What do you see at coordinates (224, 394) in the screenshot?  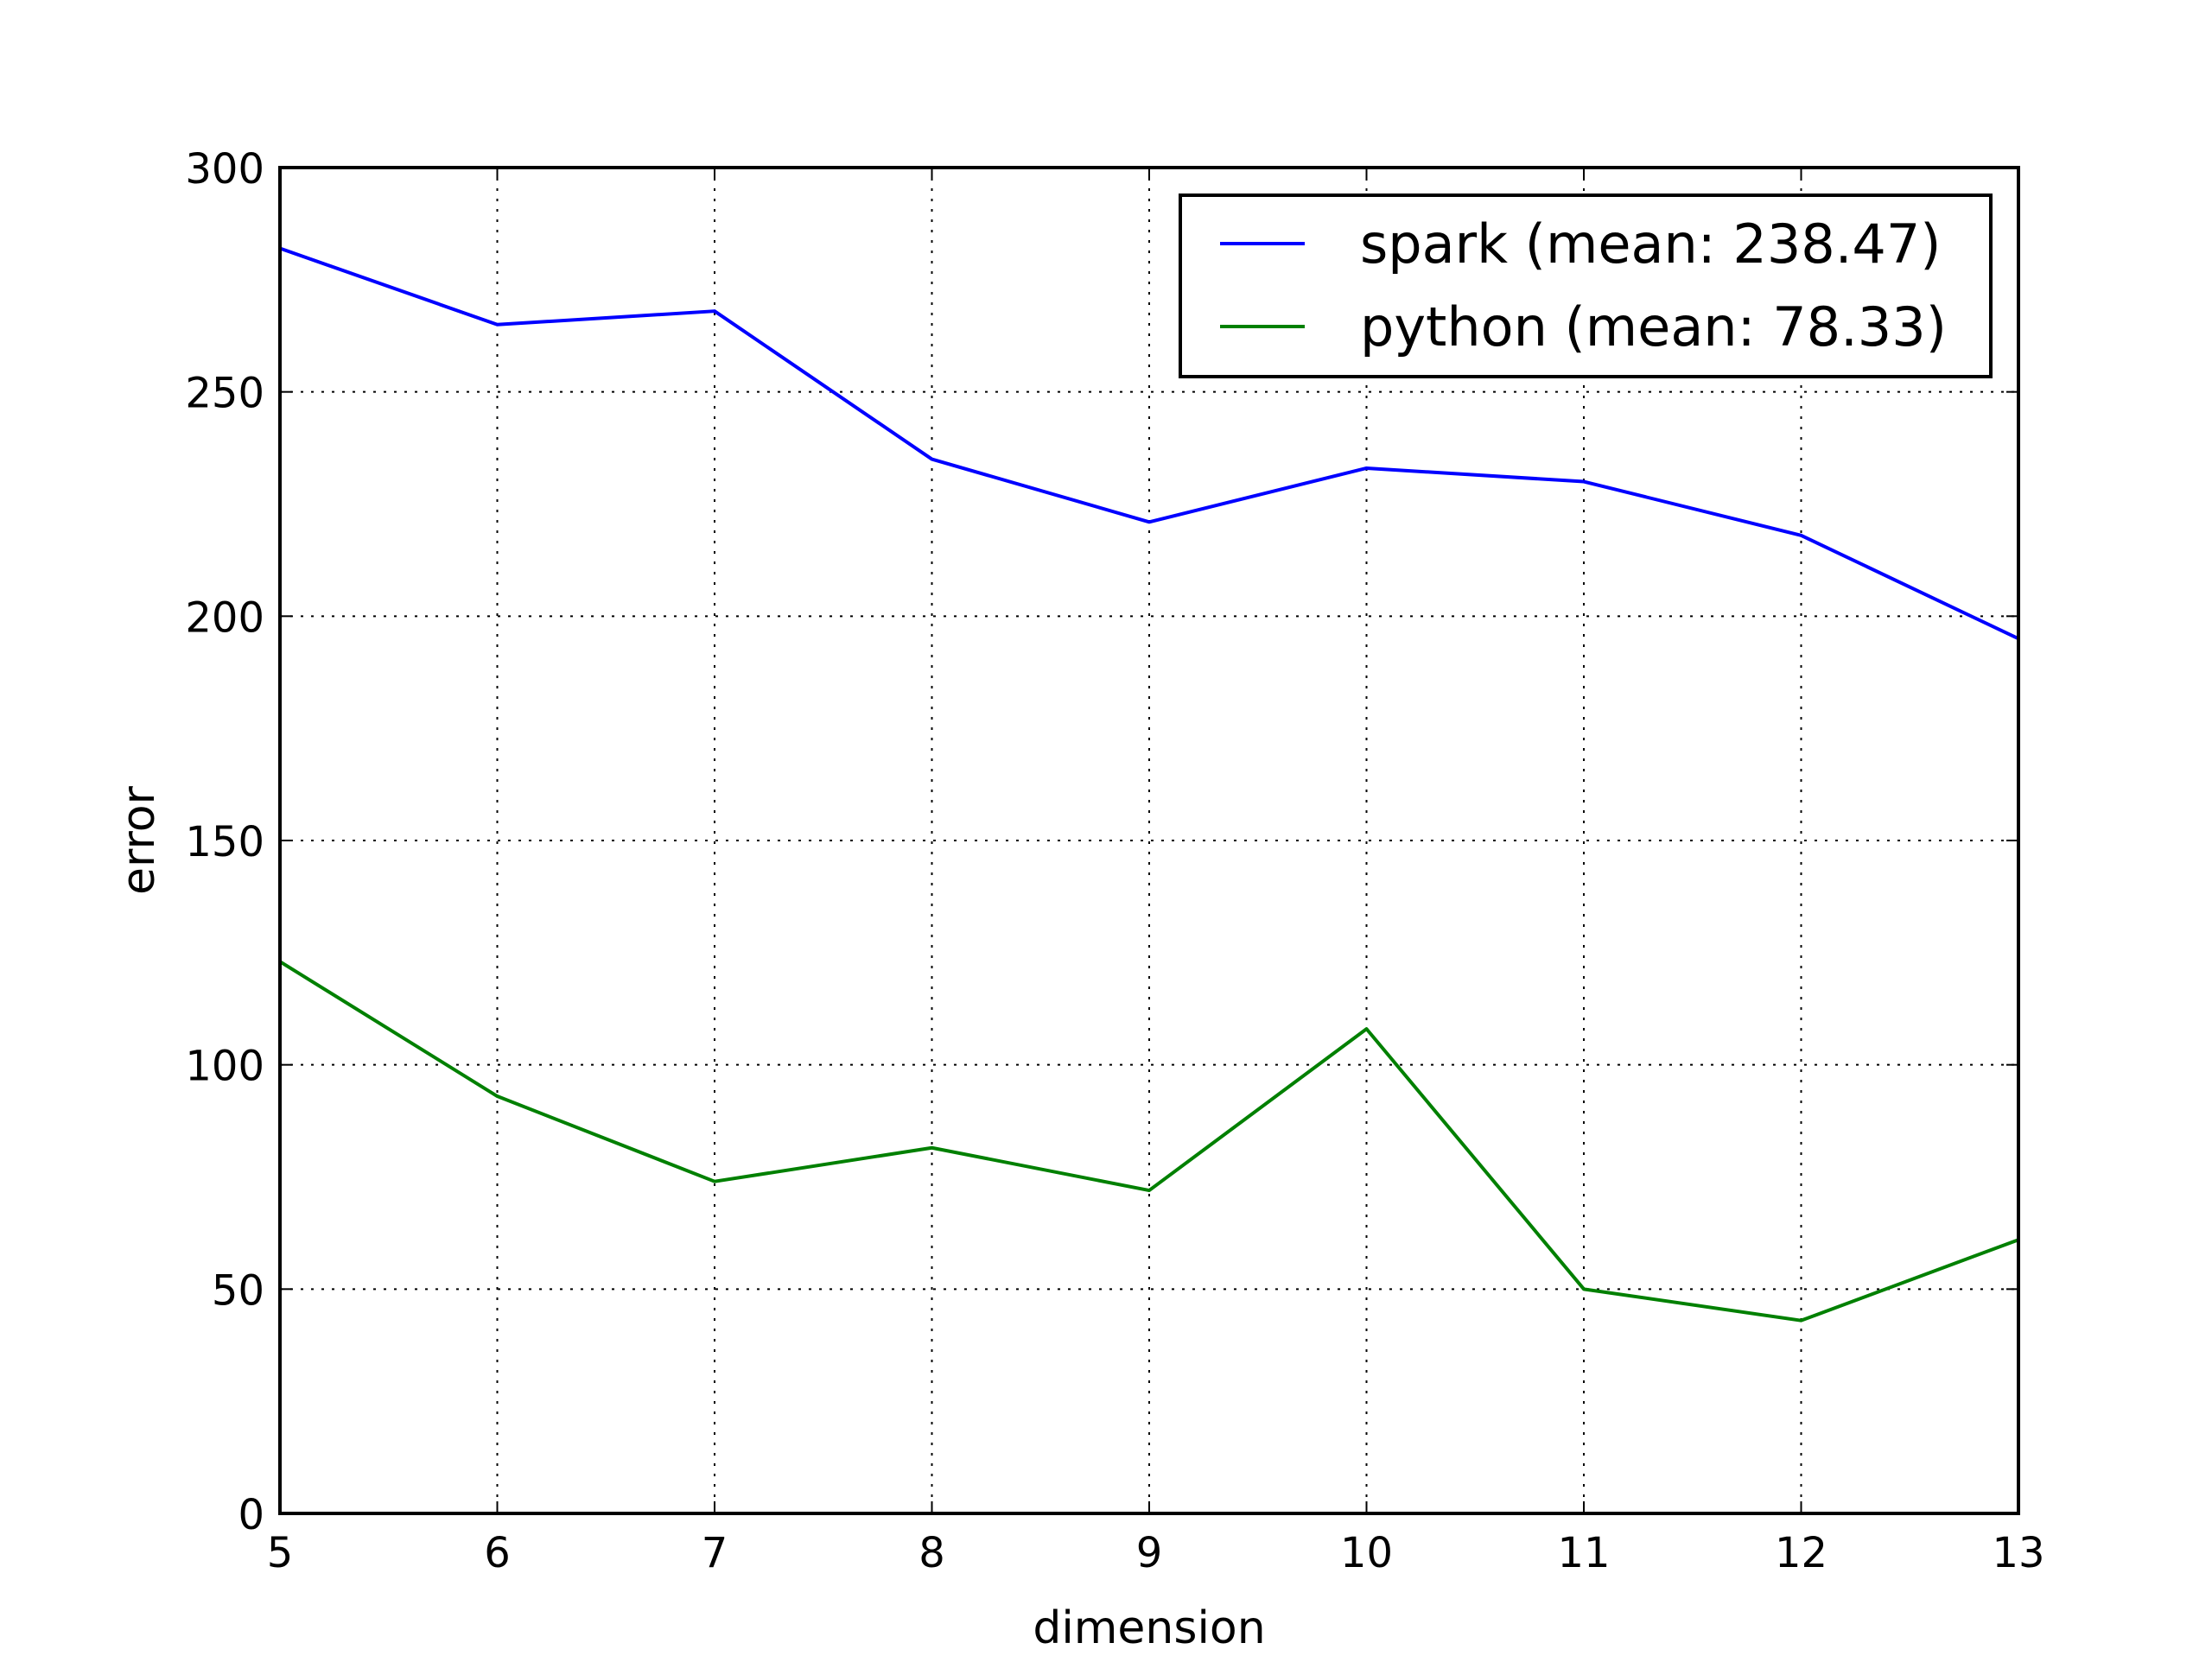 I see `y-tick-label: 250` at bounding box center [224, 394].